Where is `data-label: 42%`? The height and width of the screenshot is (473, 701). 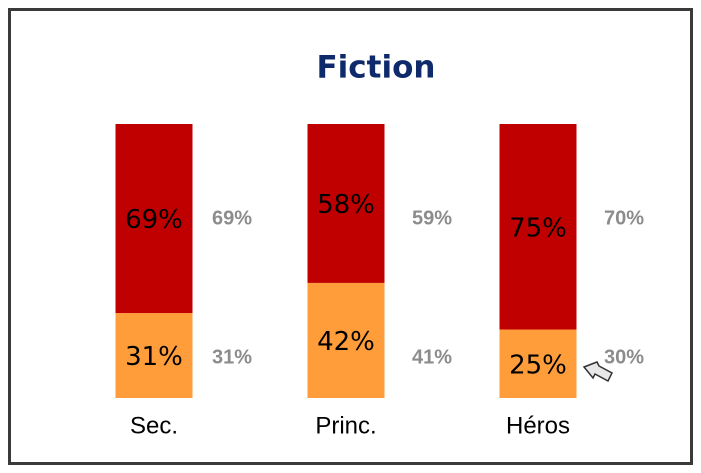
data-label: 42% is located at coordinates (346, 342).